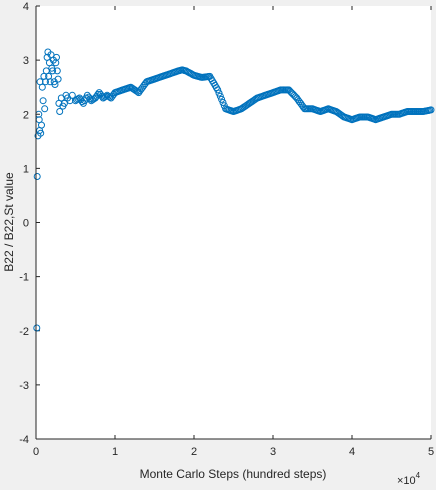 Image resolution: width=436 pixels, height=490 pixels. What do you see at coordinates (24, 278) in the screenshot?
I see `y-tick-label: -1` at bounding box center [24, 278].